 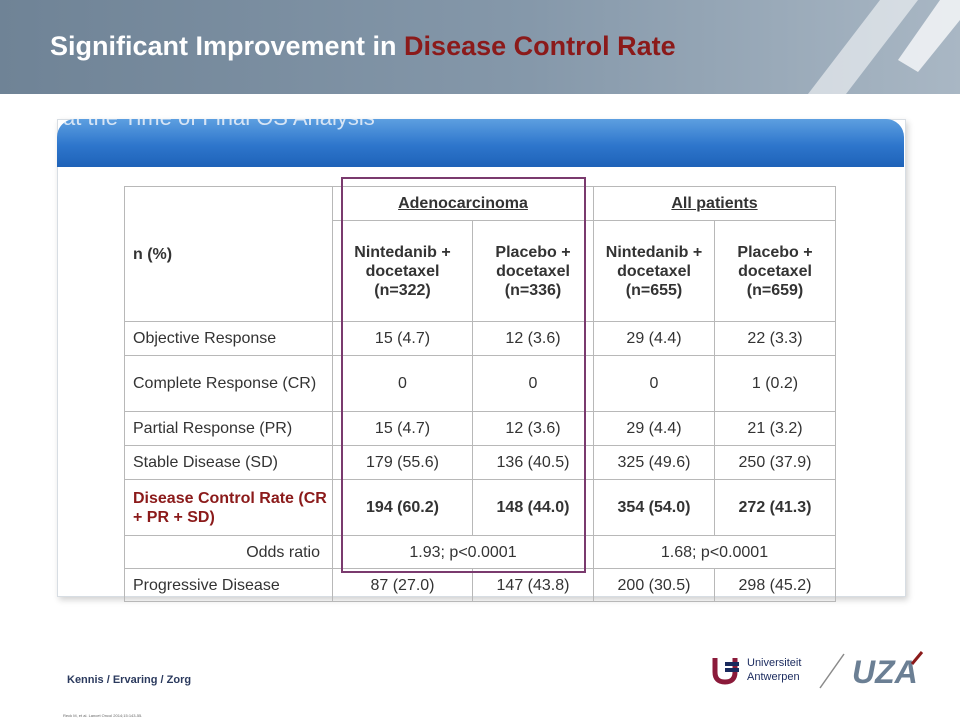 What do you see at coordinates (654, 462) in the screenshot?
I see `table-cell: 325 (49.6)` at bounding box center [654, 462].